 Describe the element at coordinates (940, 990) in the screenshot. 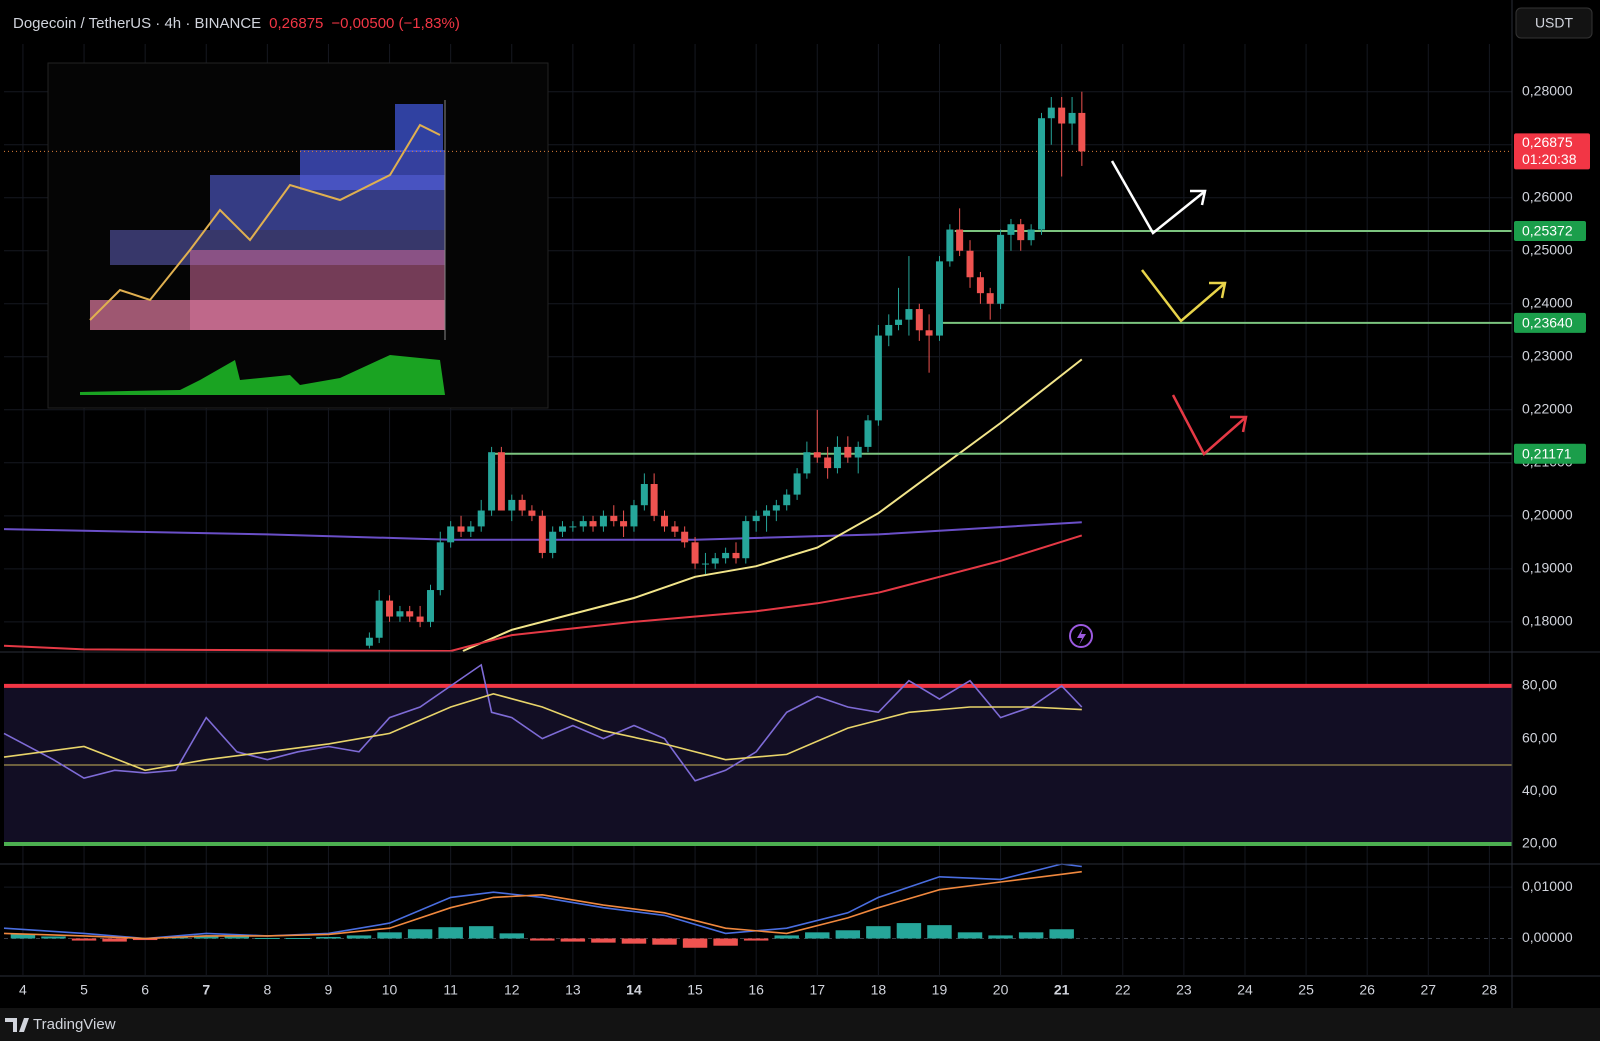

I see `x-tick-label: 19` at that location.